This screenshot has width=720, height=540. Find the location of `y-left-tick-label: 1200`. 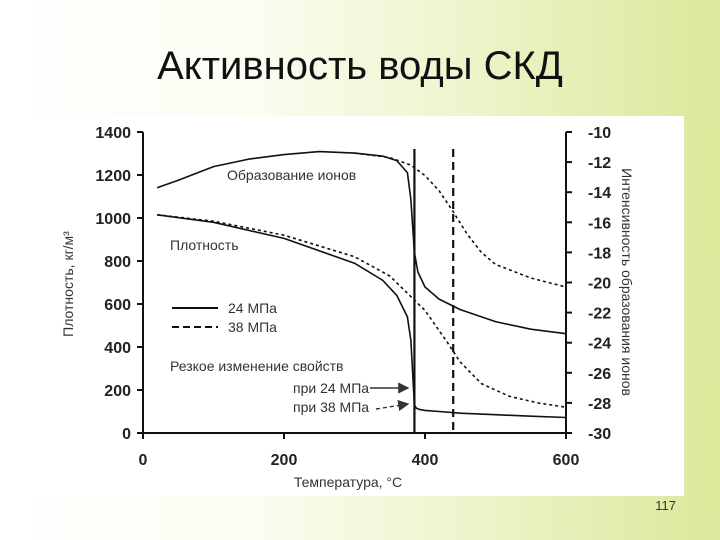

y-left-tick-label: 1200 is located at coordinates (113, 176).